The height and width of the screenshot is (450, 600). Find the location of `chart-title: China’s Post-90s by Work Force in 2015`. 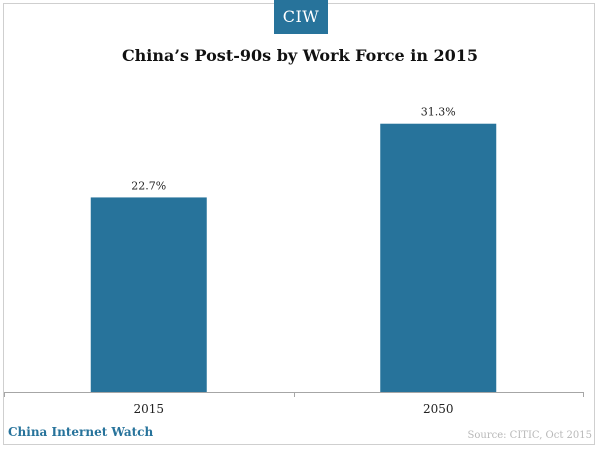

chart-title: China’s Post-90s by Work Force in 2015 is located at coordinates (300, 55).